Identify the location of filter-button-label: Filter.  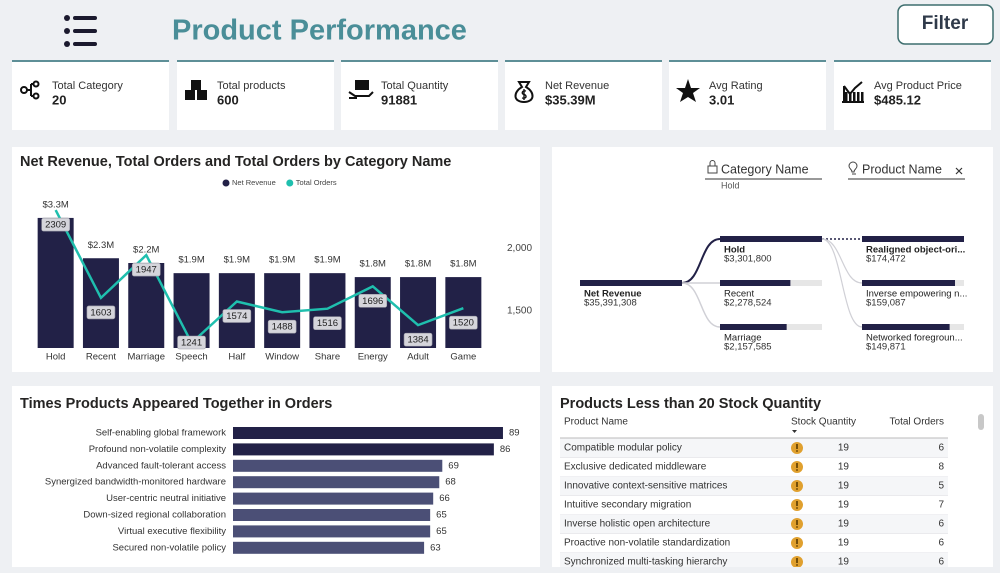
(945, 23).